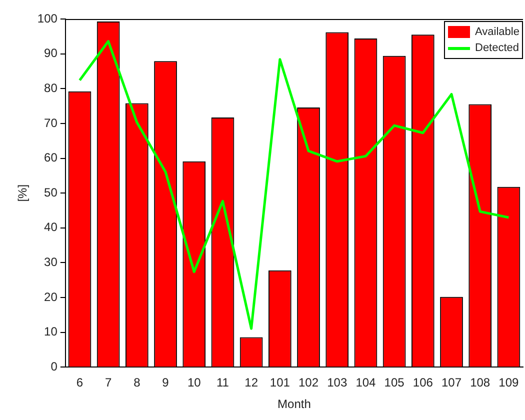 This screenshot has height=420, width=525. Describe the element at coordinates (394, 383) in the screenshot. I see `x-tick-label: 105` at that location.